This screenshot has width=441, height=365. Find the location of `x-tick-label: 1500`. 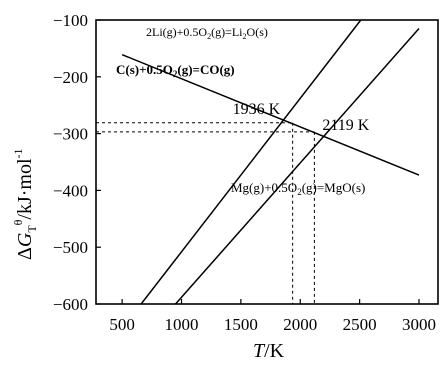

x-tick-label: 1500 is located at coordinates (241, 324).